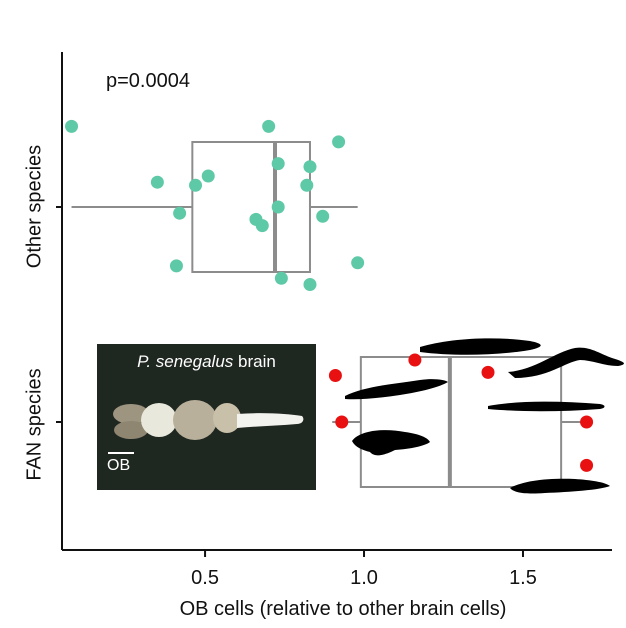  Describe the element at coordinates (148, 81) in the screenshot. I see `p-value-annotation: p=0.0004` at that location.